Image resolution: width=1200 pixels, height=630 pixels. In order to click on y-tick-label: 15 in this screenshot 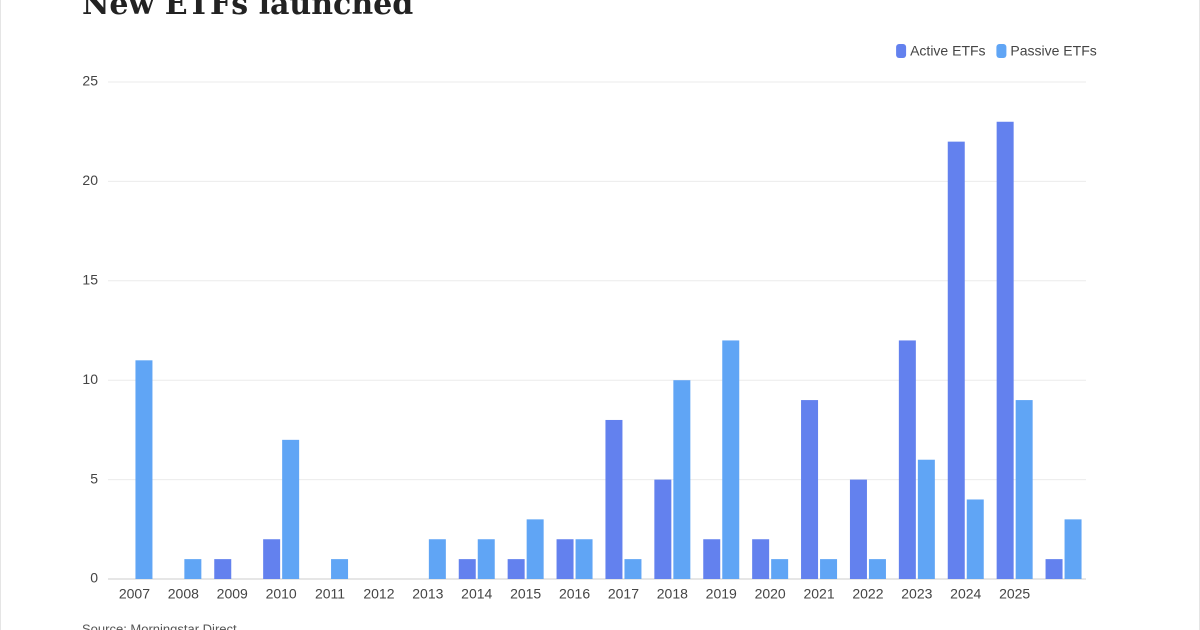, I will do `click(90, 280)`.